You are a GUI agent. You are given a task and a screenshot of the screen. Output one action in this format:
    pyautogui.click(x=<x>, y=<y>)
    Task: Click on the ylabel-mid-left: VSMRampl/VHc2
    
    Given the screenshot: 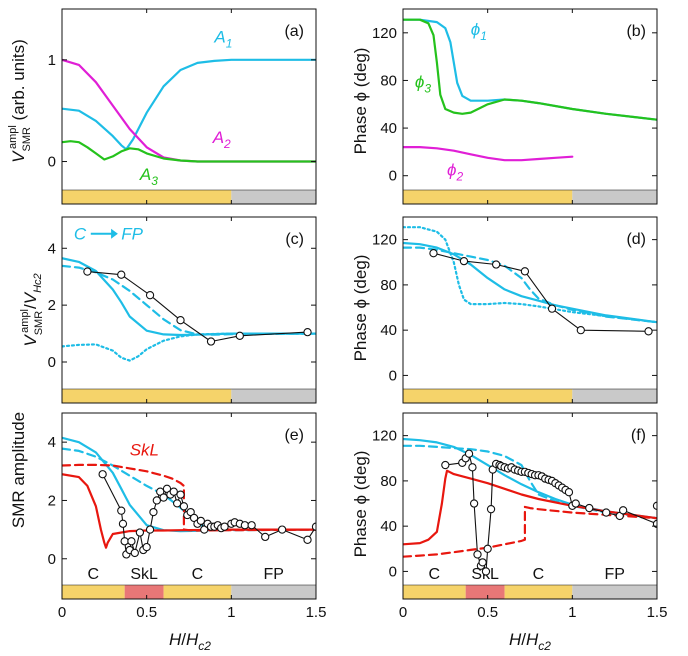 What is the action you would take?
    pyautogui.click(x=32, y=309)
    